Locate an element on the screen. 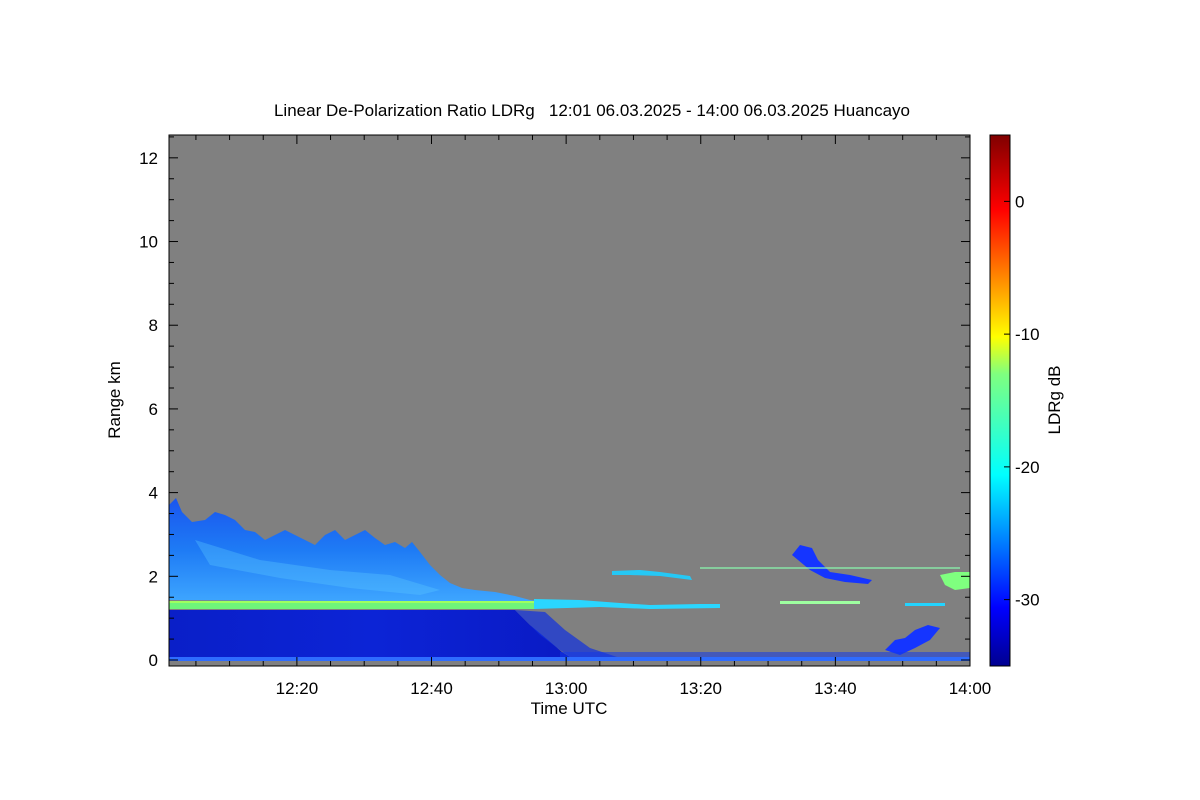 The height and width of the screenshot is (800, 1200). colorbar-tick-label: -30 is located at coordinates (1027, 600).